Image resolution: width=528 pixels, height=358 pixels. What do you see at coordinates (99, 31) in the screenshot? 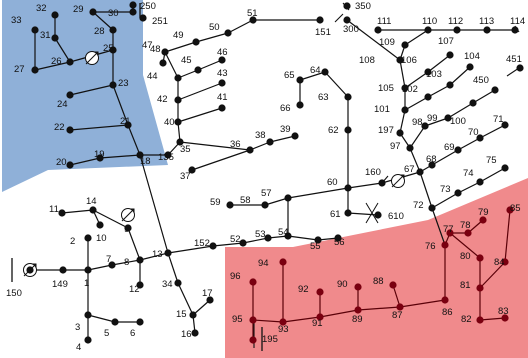
I see `node-label-28: 28` at bounding box center [99, 31].